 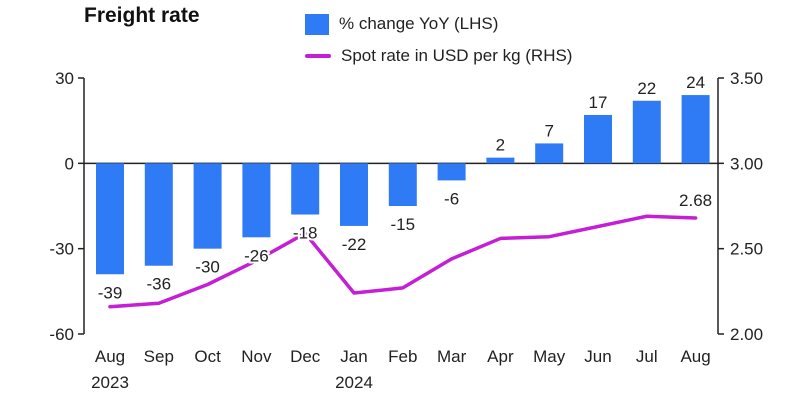 What do you see at coordinates (598, 102) in the screenshot?
I see `bar-data-label: 17` at bounding box center [598, 102].